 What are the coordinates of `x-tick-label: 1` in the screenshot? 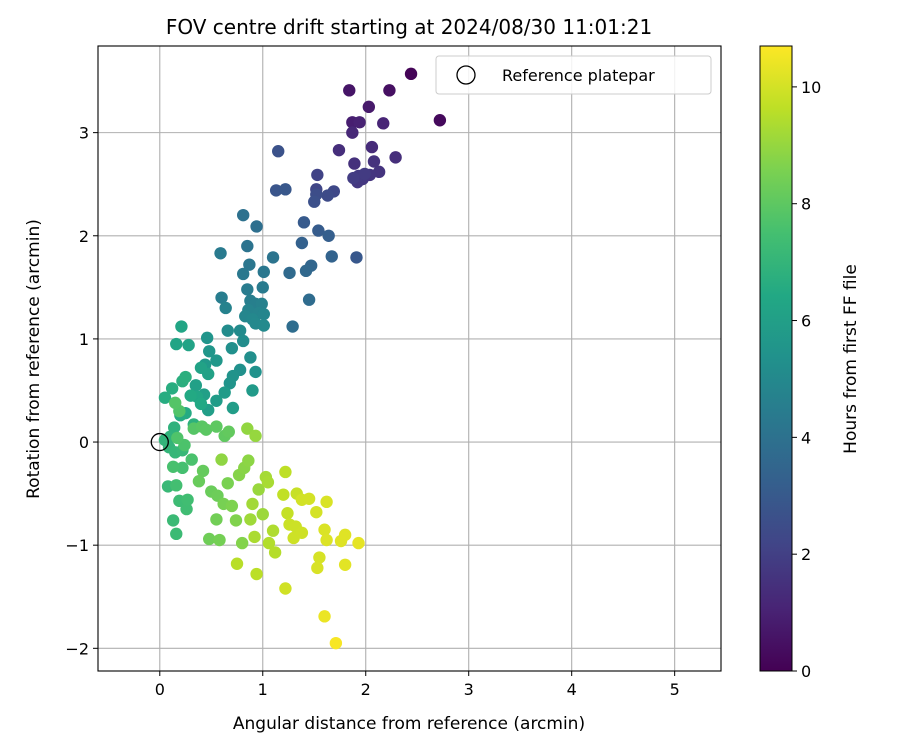 It's located at (263, 689).